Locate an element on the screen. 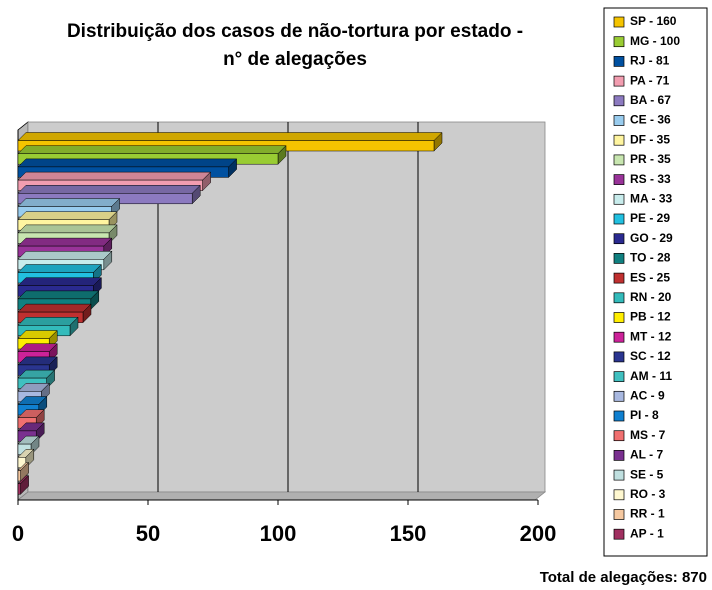  x-tick-label: 50 is located at coordinates (148, 533).